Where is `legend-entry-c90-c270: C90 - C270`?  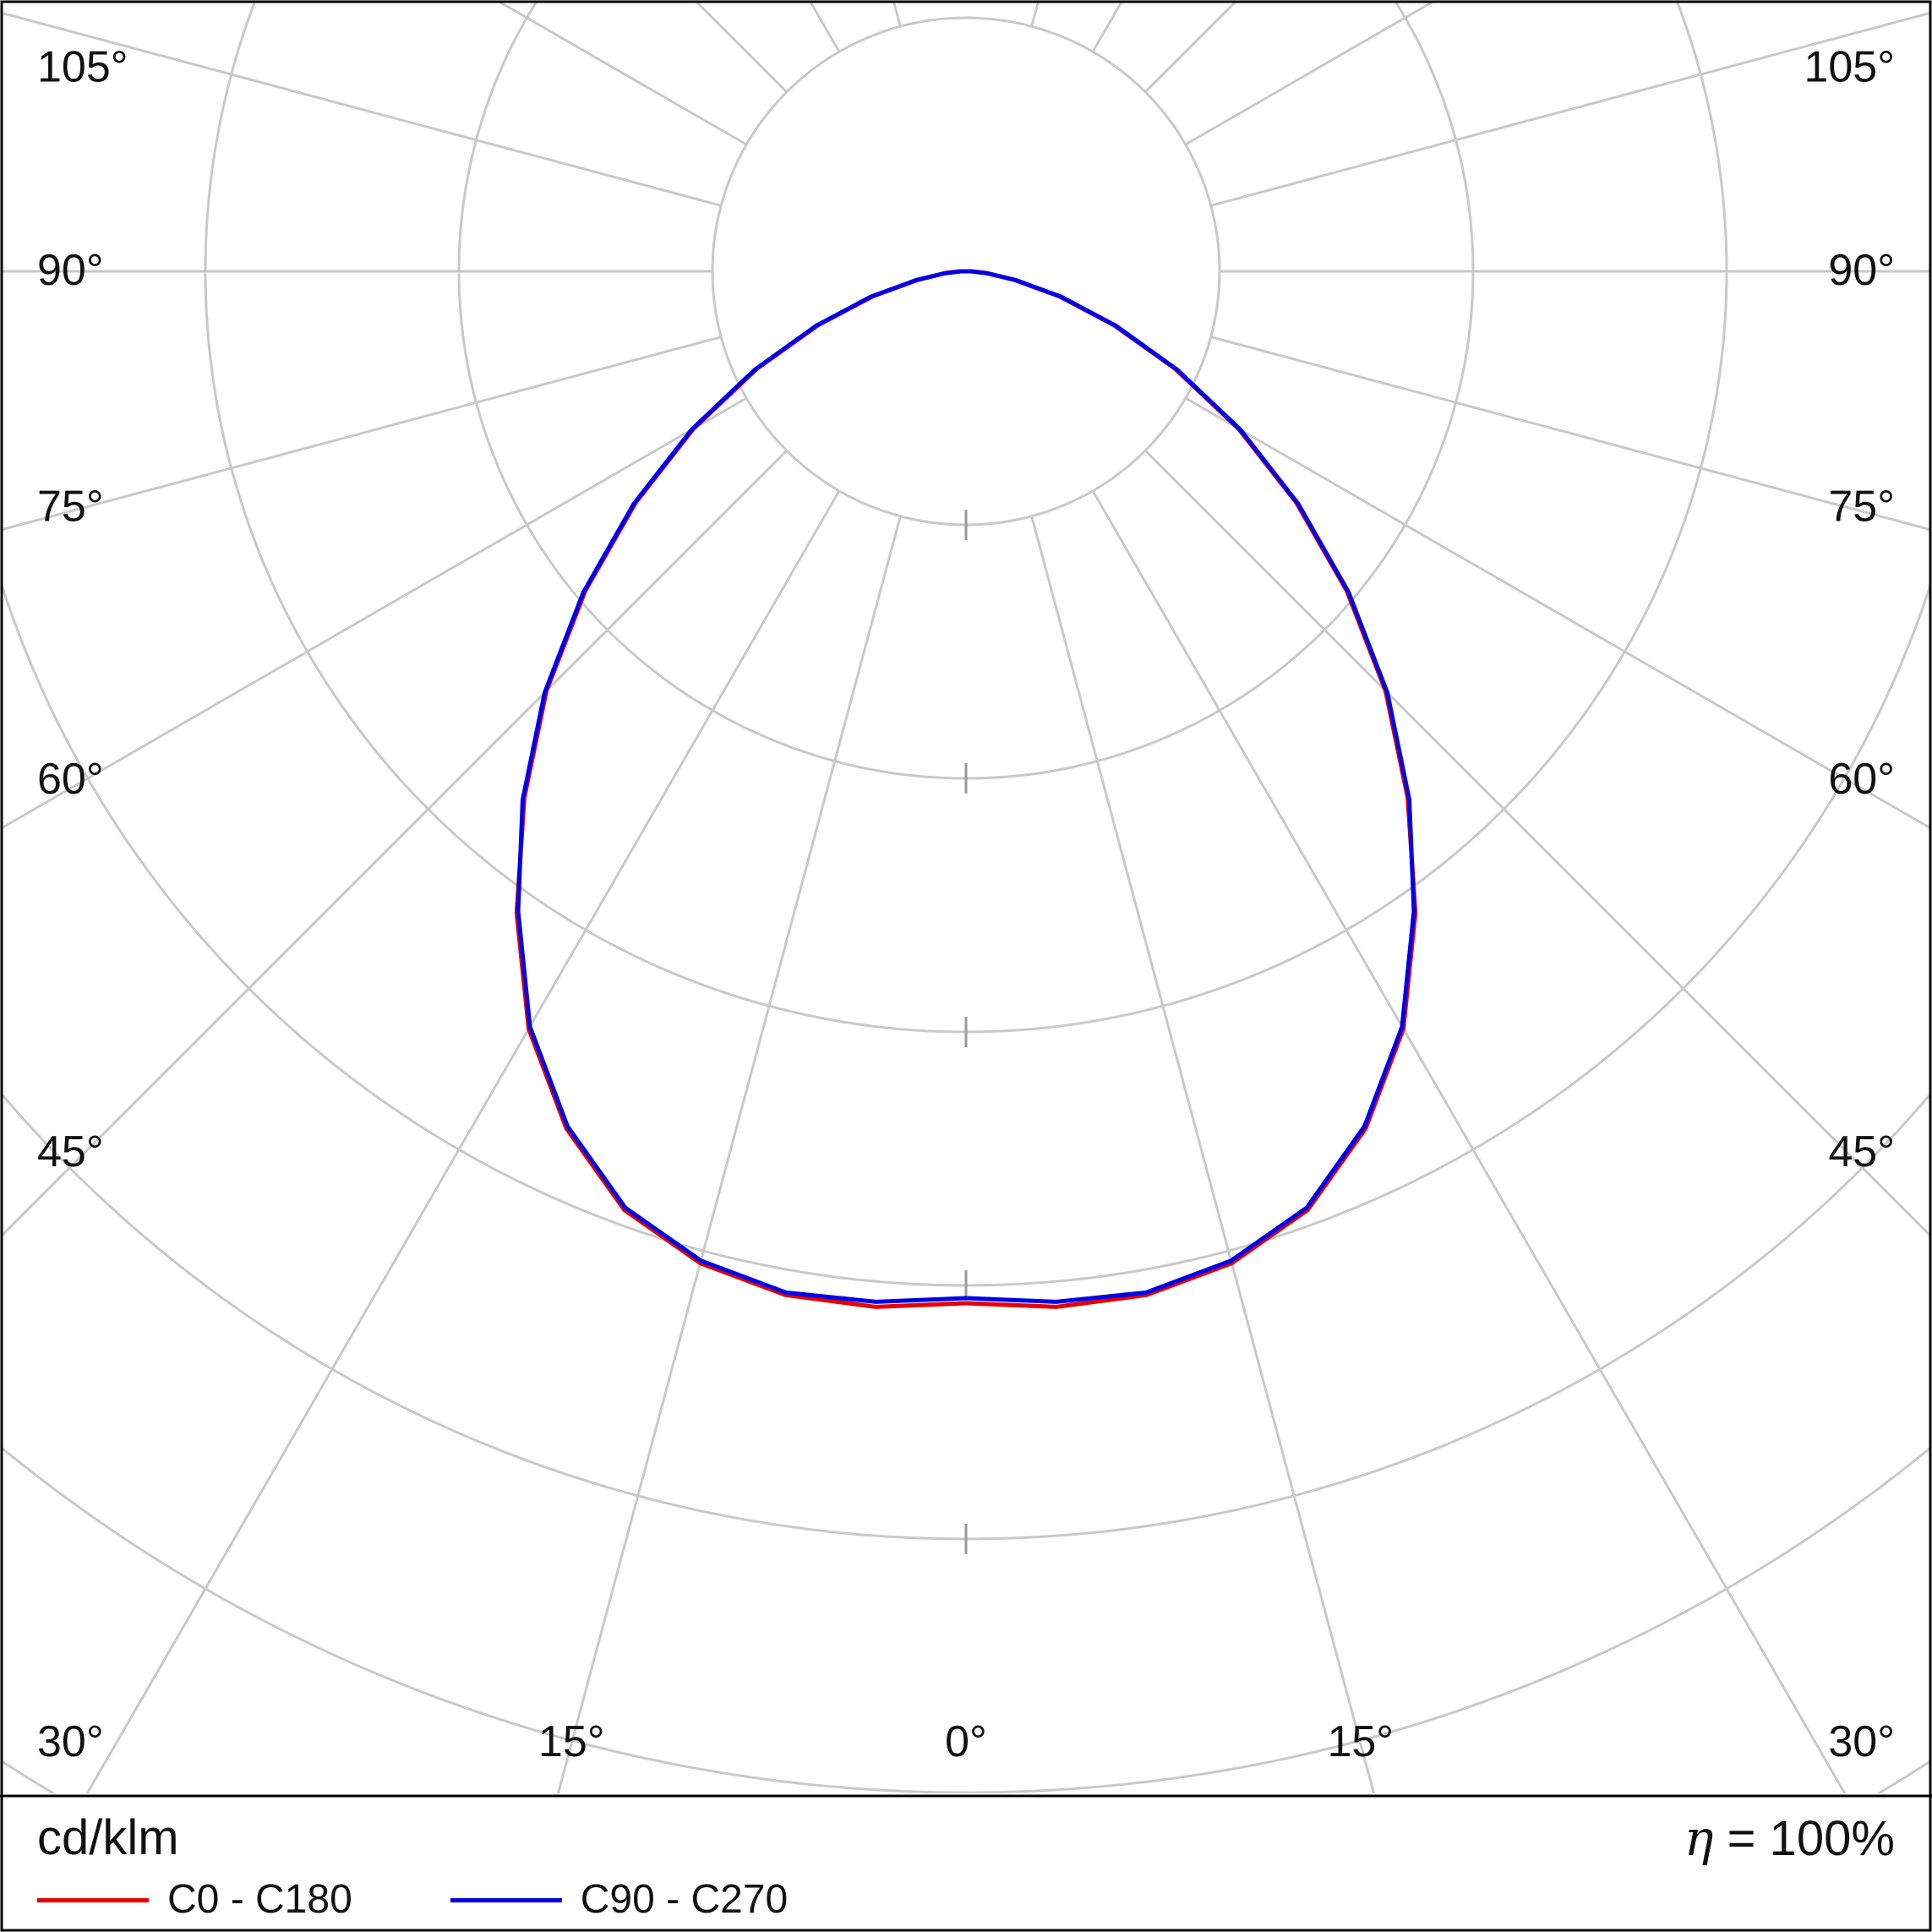
legend-entry-c90-c270: C90 - C270 is located at coordinates (619, 1900).